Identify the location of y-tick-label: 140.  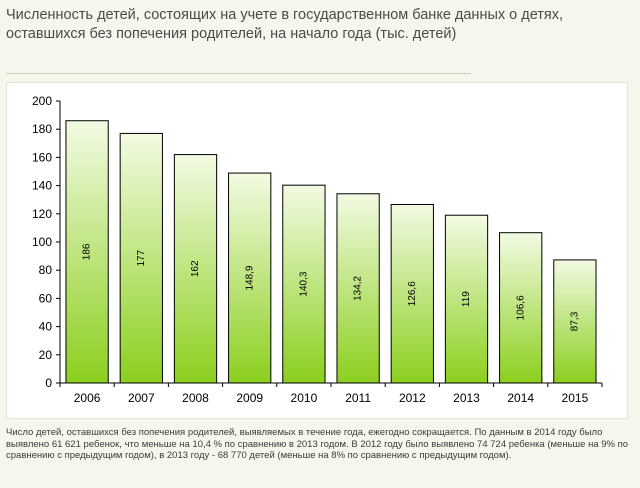
(42, 186).